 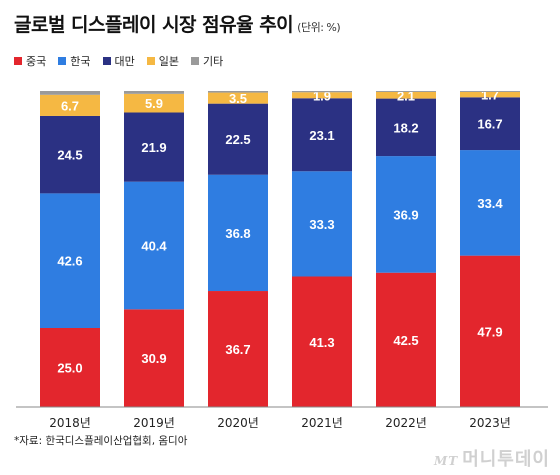 I want to click on legend-item-korea: 한국, so click(x=74, y=61).